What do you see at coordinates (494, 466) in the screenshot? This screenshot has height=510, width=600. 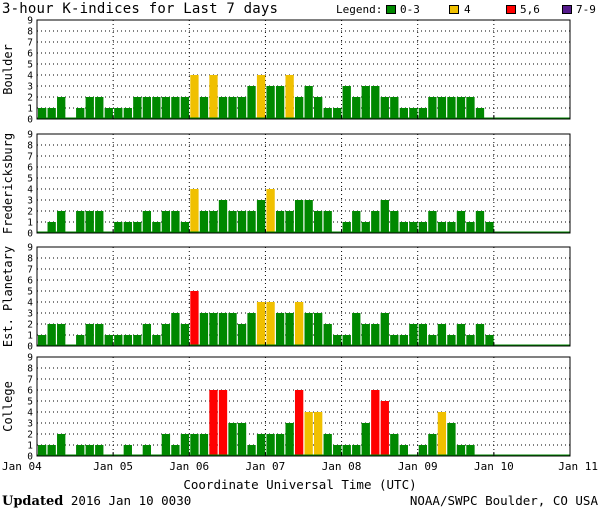 I see `x-tick-label: Jan 10` at bounding box center [494, 466].